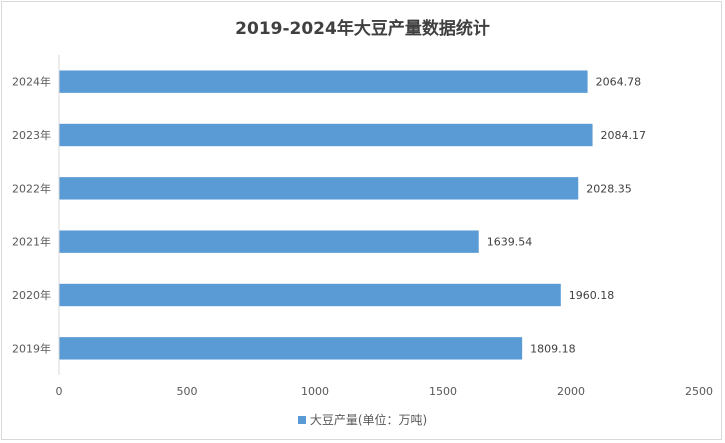  Describe the element at coordinates (31, 348) in the screenshot. I see `y-tick-label: 2019年` at that location.